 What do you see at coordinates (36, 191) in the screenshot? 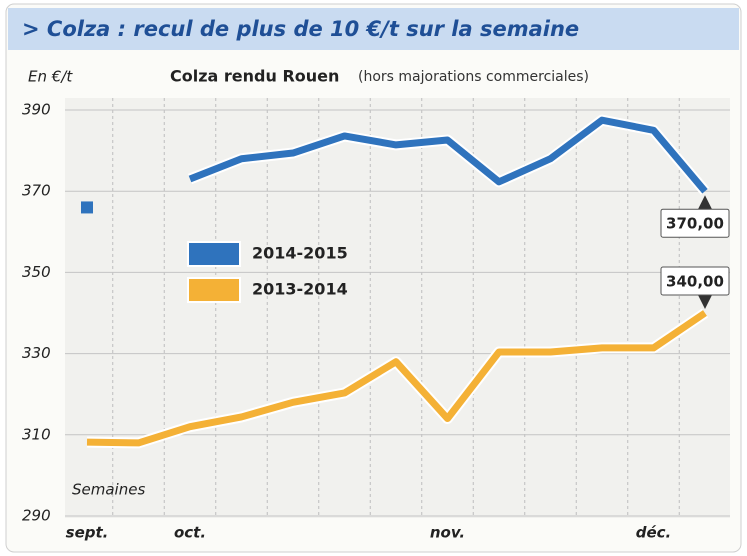
I see `y-tick-label: 370` at bounding box center [36, 191].